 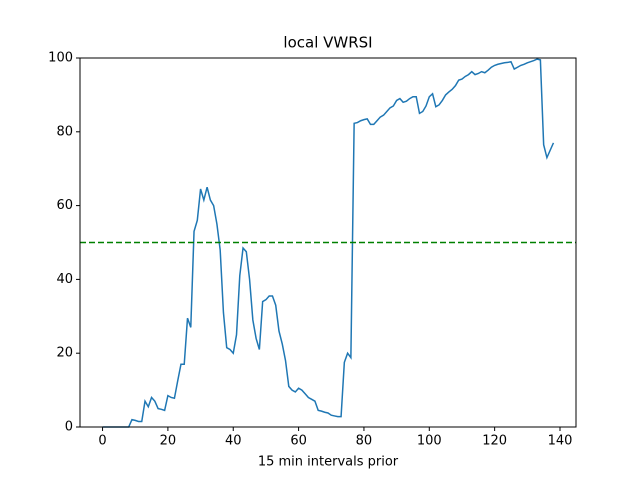 I want to click on y-tick-label: 80, so click(x=64, y=131).